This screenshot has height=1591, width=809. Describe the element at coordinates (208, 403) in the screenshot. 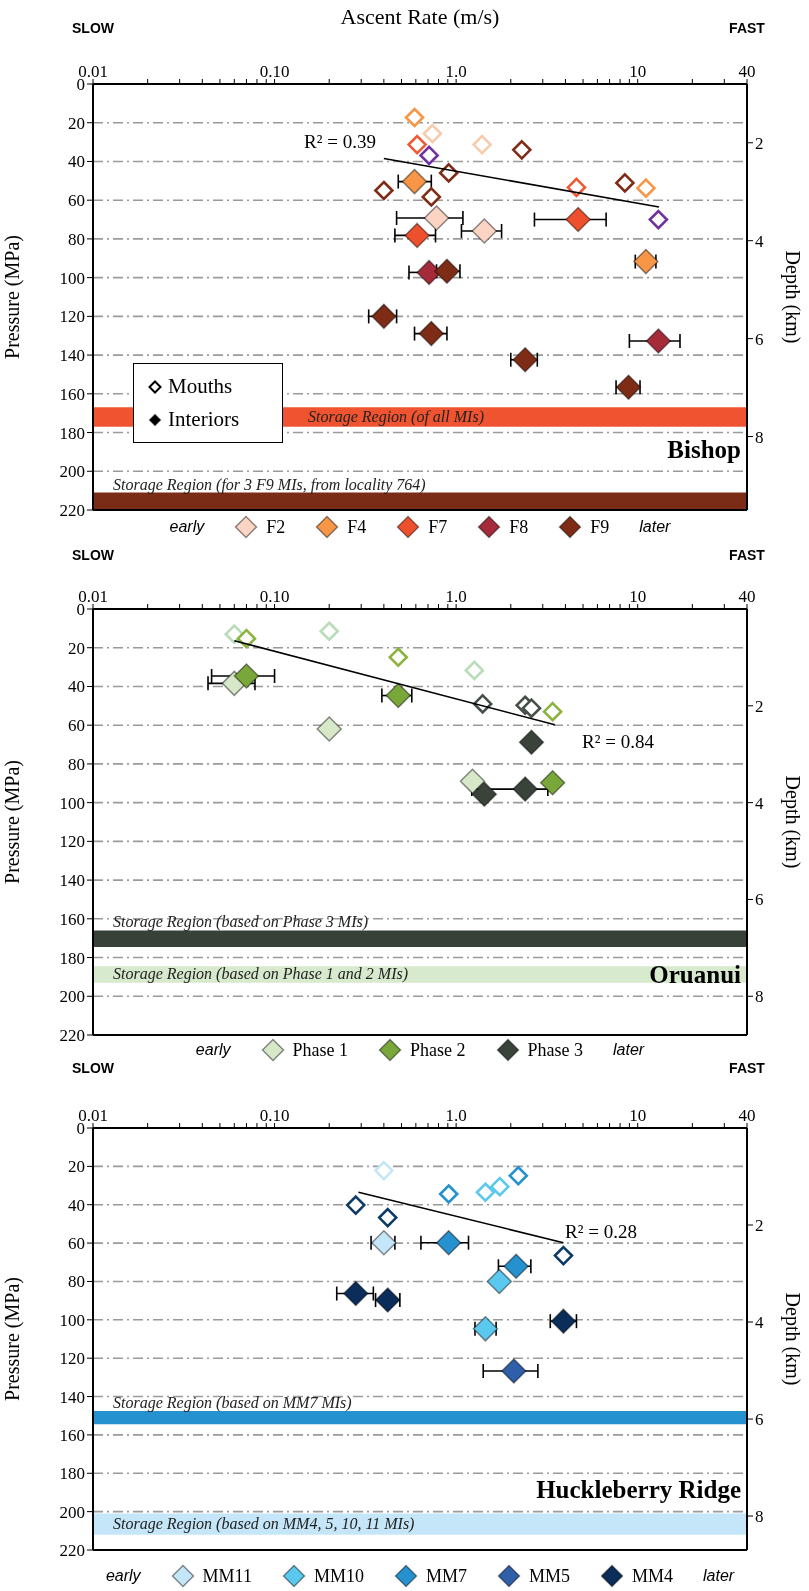

I see `key-box: Mouths Interiors` at that location.